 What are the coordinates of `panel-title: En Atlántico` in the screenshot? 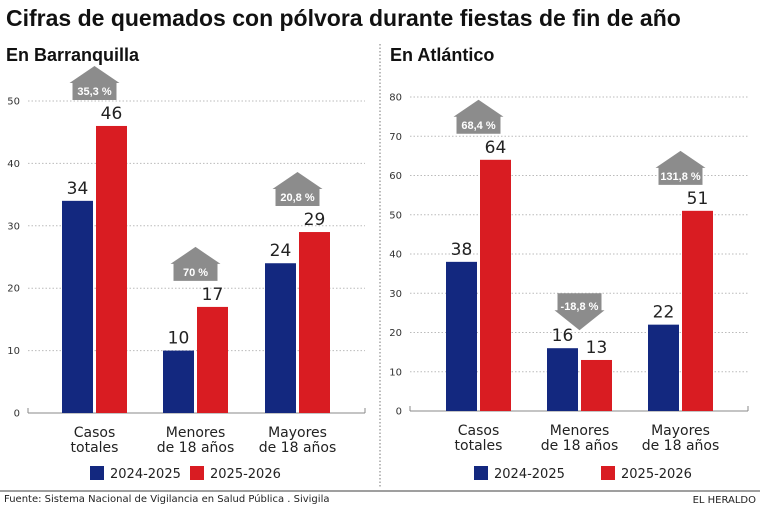 It's located at (442, 55).